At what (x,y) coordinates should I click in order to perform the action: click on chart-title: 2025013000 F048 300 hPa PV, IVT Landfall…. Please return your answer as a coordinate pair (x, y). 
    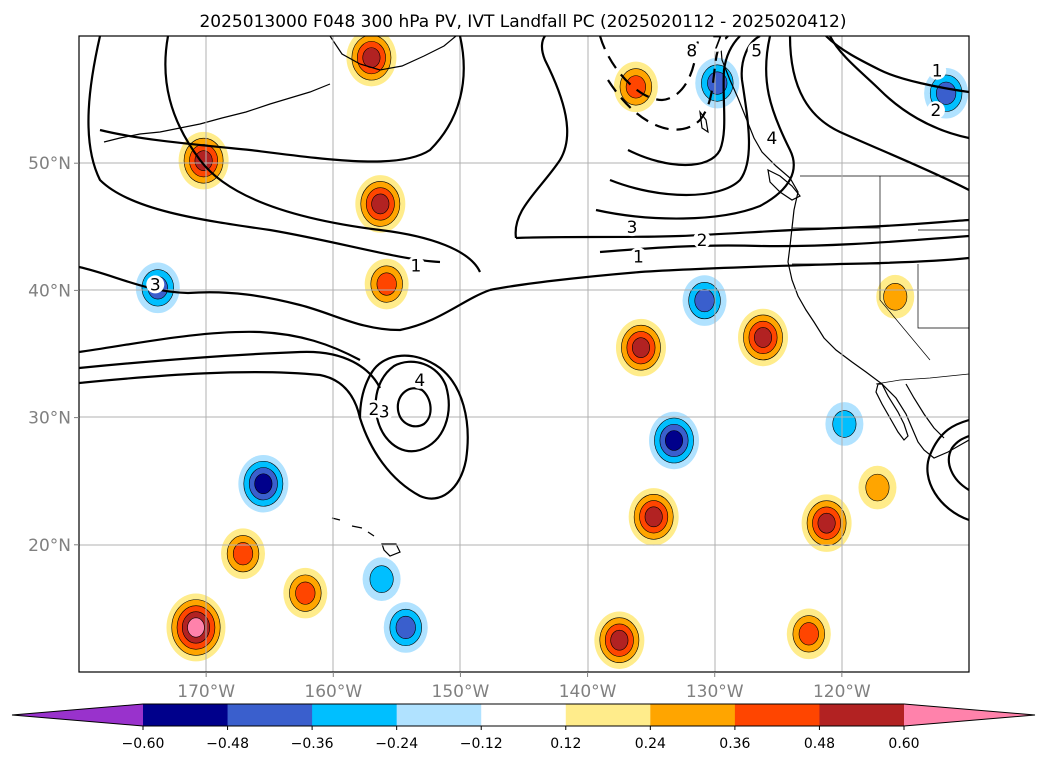
    Looking at the image, I should click on (522, 22).